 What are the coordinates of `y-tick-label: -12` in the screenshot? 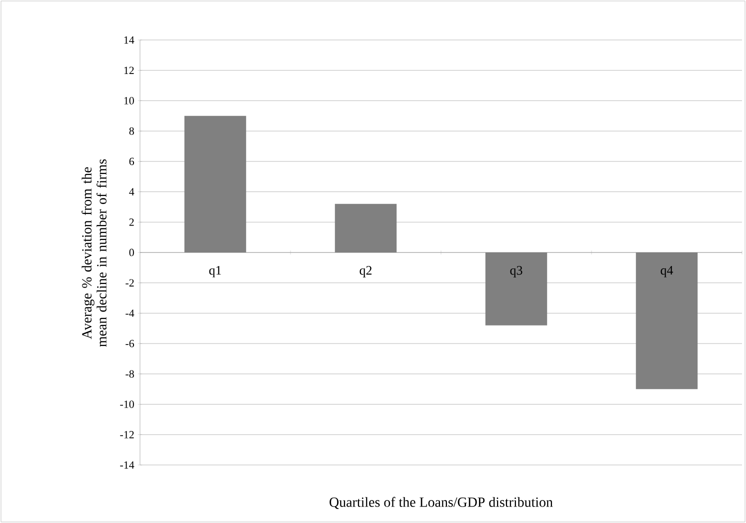 It's located at (127, 434).